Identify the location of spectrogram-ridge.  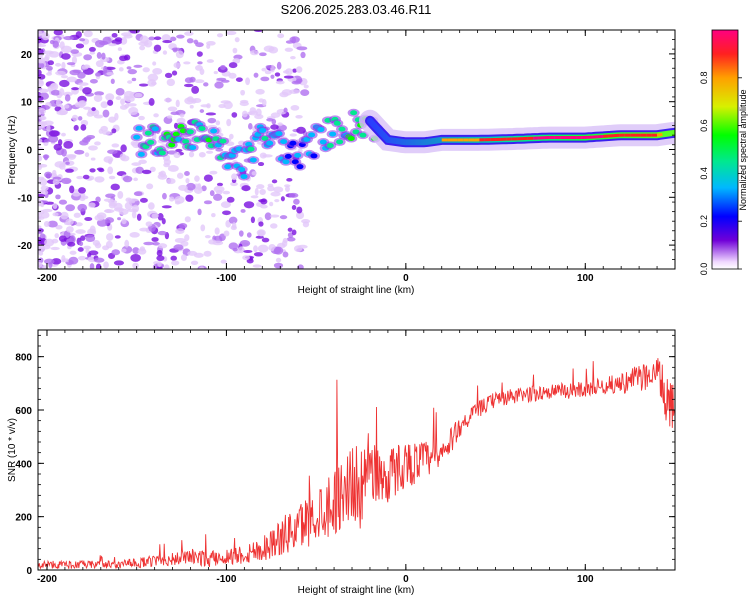
(402, 144).